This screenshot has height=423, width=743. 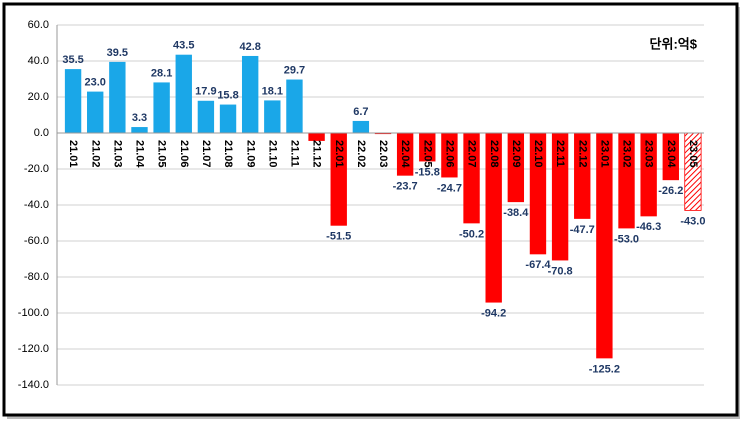 I want to click on value-label: -51.5, so click(x=338, y=237).